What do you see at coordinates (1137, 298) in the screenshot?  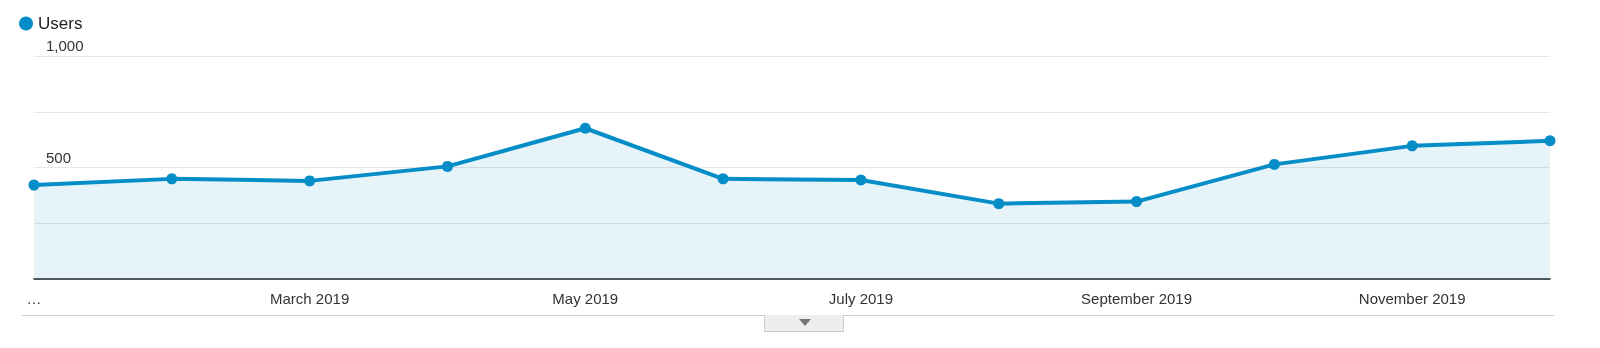 I see `x-tick-label: September 2019` at bounding box center [1137, 298].